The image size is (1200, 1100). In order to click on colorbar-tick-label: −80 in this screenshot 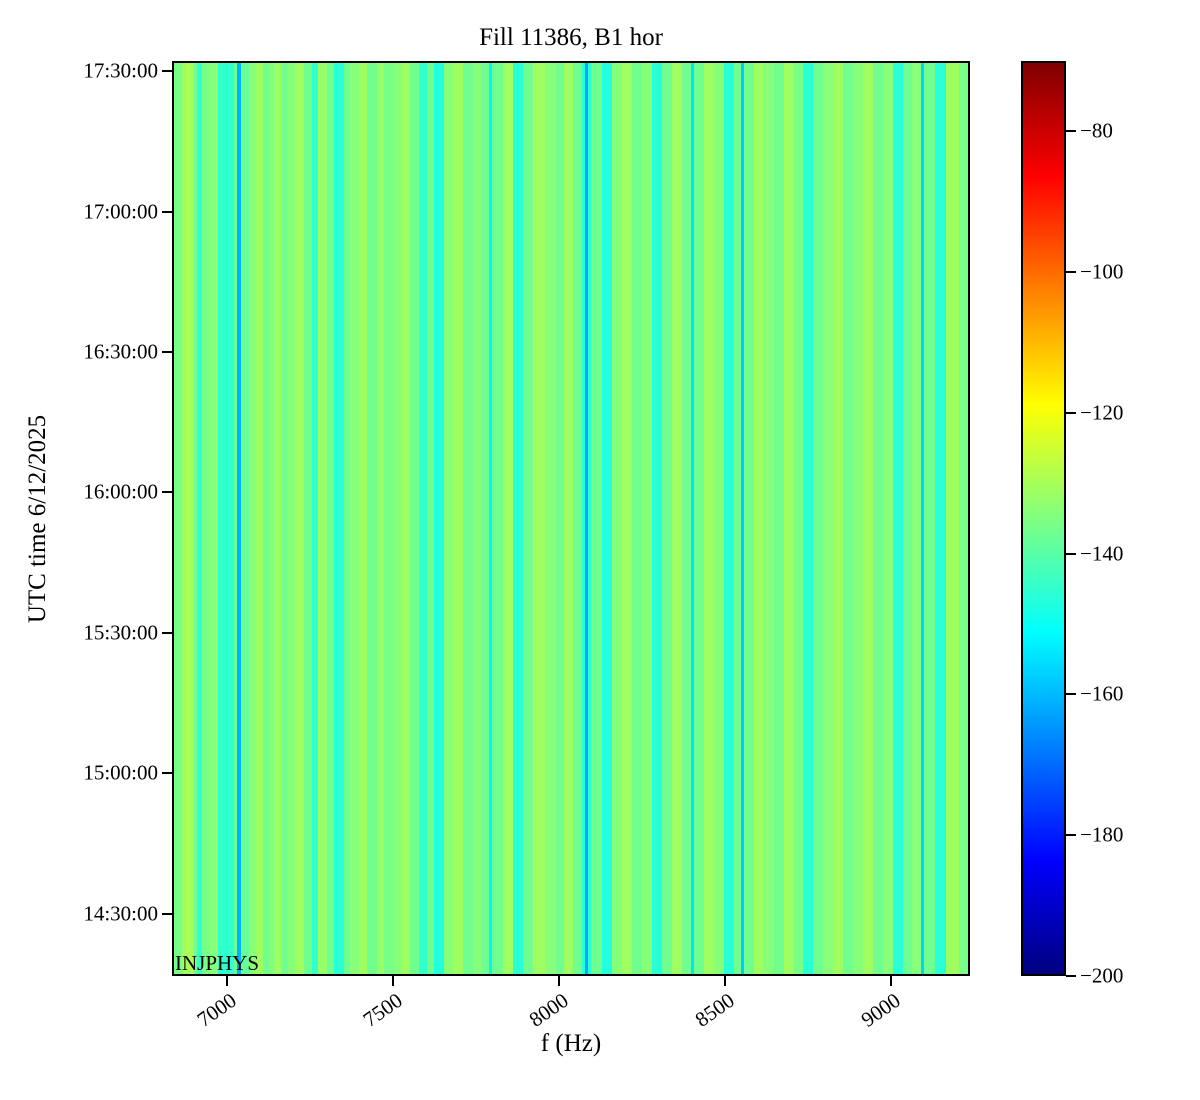, I will do `click(1096, 130)`.